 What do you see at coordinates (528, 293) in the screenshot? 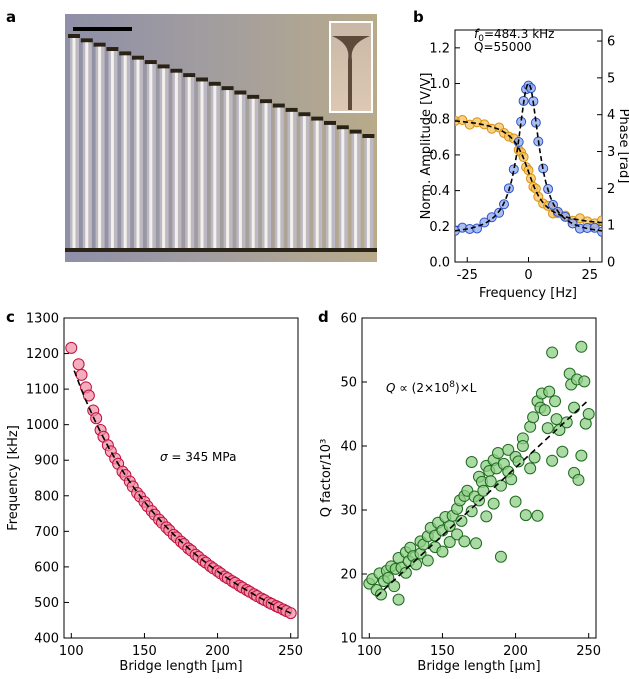
I see `plot-b-xlabel: Frequency [Hz]` at bounding box center [528, 293].